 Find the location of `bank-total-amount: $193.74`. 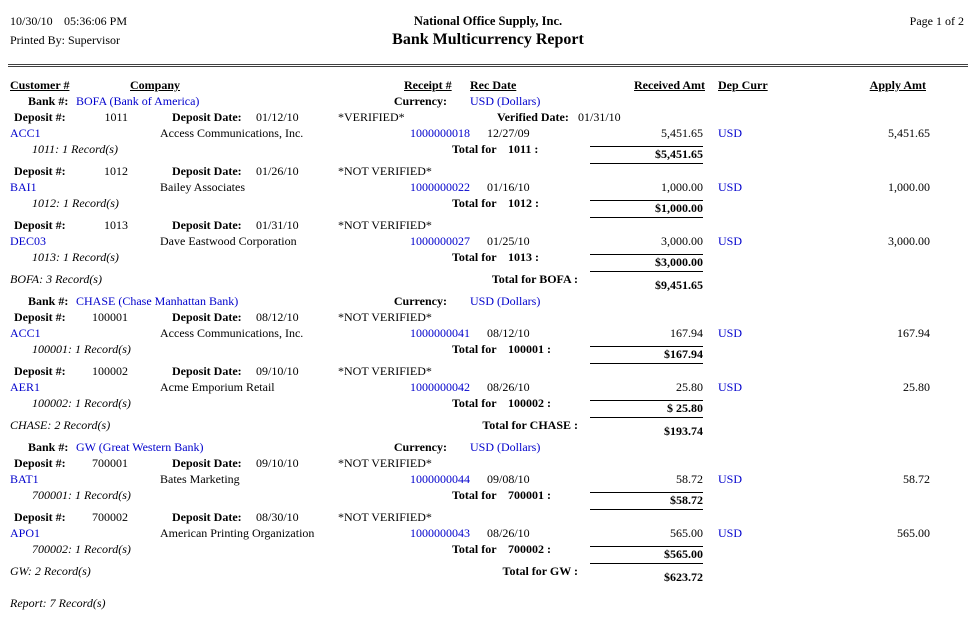

bank-total-amount: $193.74 is located at coordinates (683, 431).